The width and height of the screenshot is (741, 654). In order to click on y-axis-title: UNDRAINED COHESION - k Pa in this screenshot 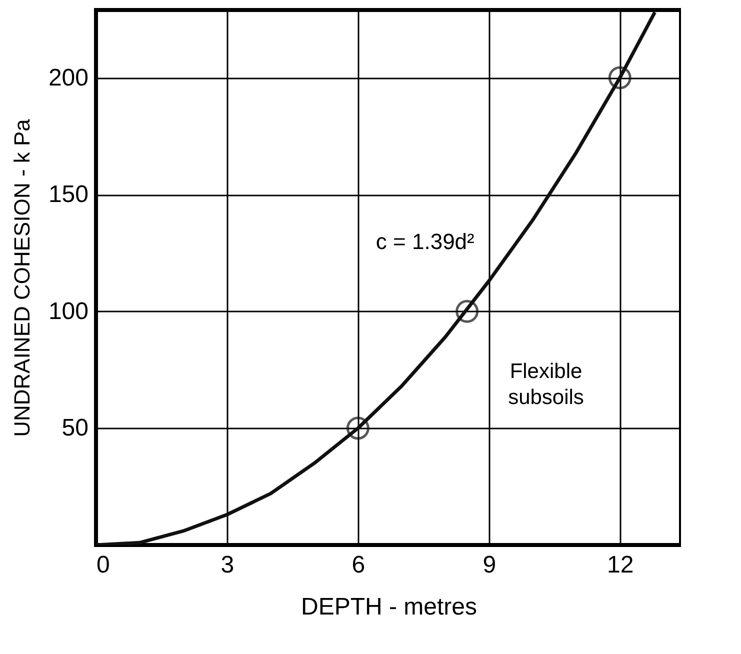, I will do `click(21, 277)`.